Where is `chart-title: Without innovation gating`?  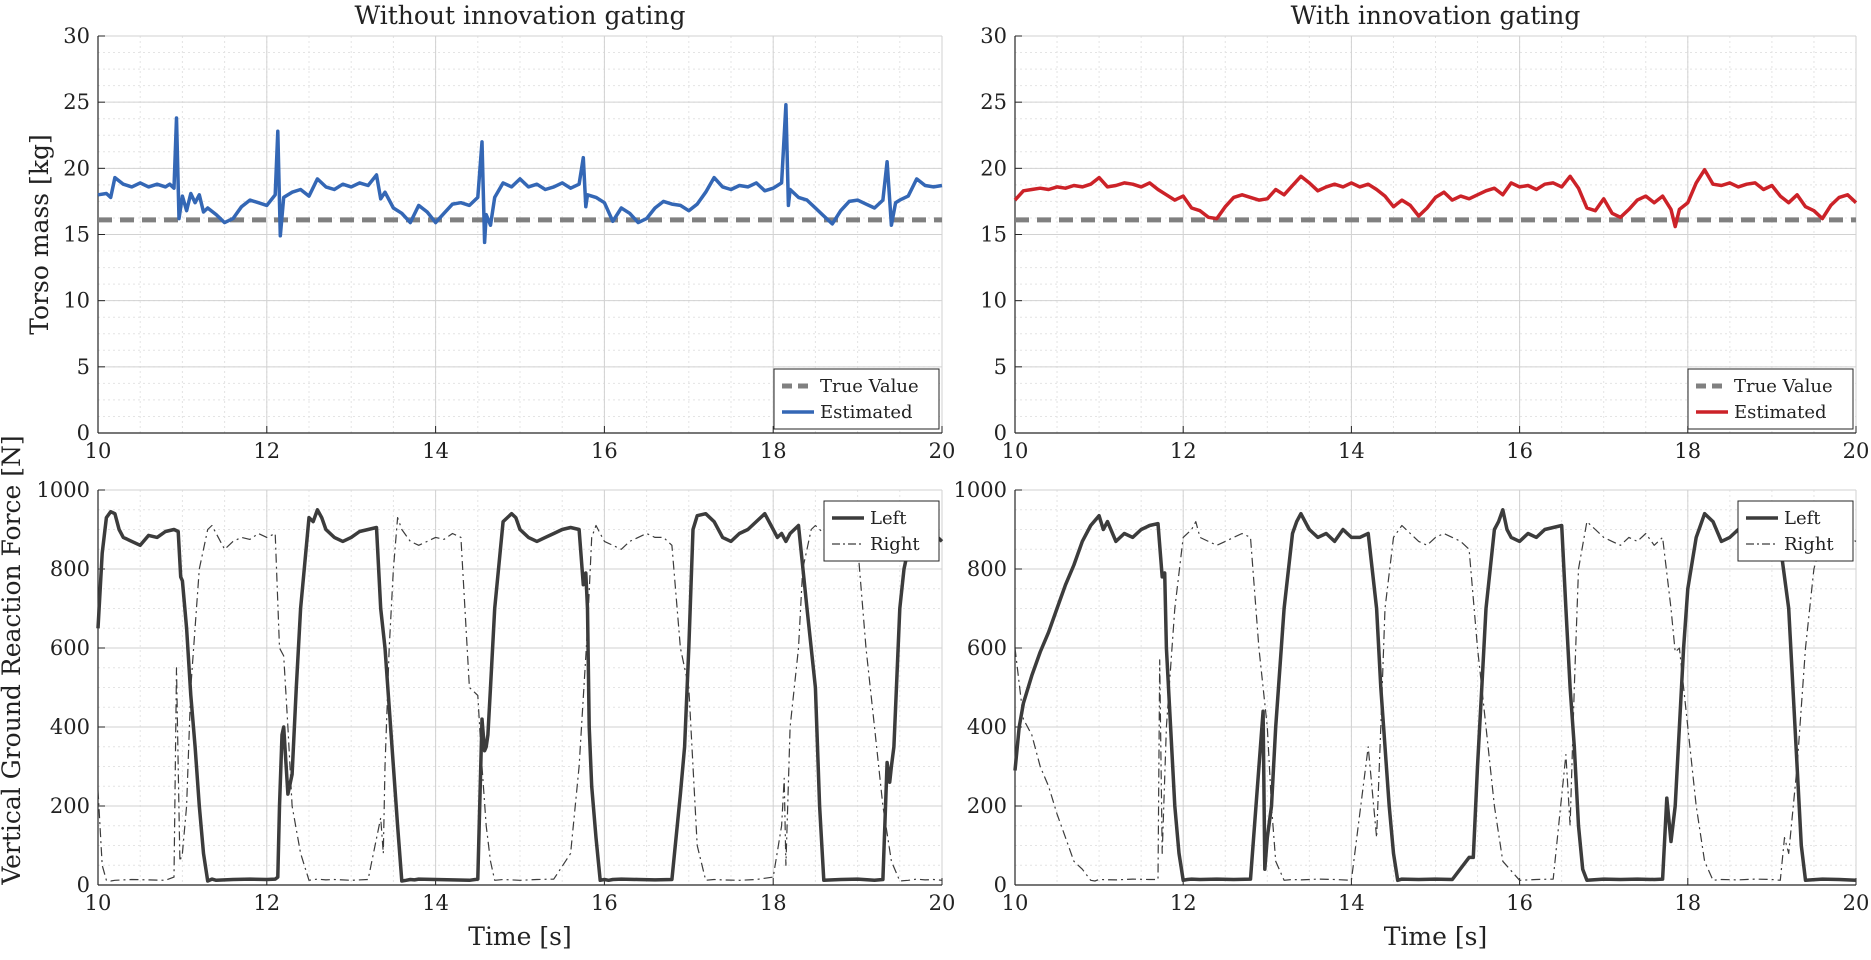
chart-title: Without innovation gating is located at coordinates (519, 15).